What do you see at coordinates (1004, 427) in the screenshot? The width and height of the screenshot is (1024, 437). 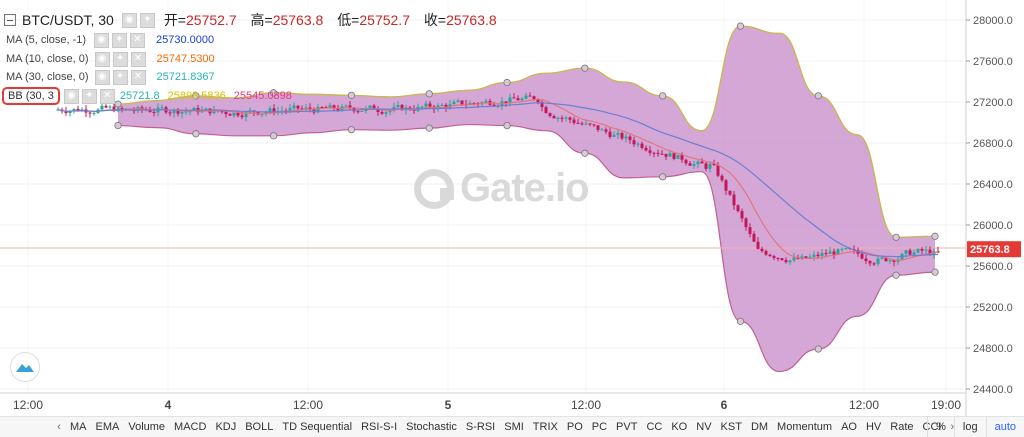 I see `auto-toggle: auto` at bounding box center [1004, 427].